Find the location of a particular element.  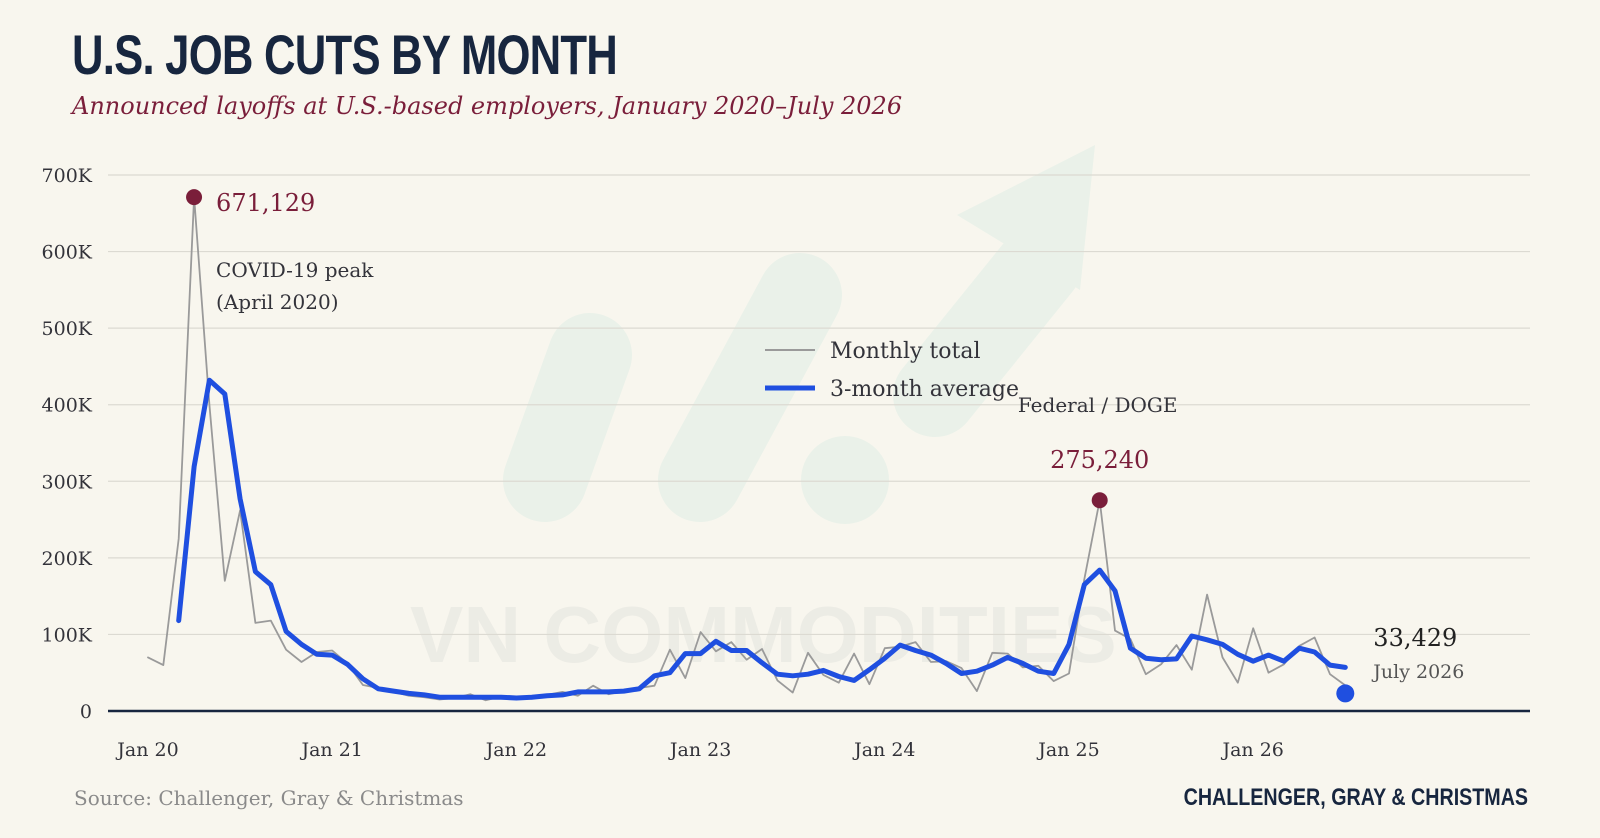

watermark-arrow-shaft is located at coordinates (987, 330).